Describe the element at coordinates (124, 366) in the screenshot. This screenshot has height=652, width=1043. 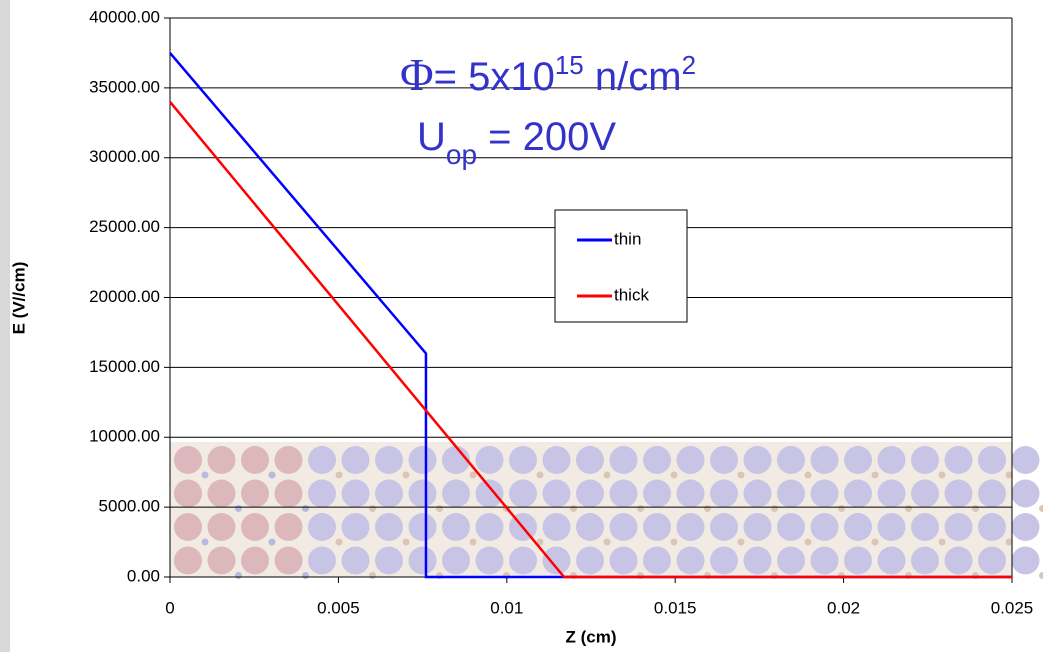
I see `y-tick-label: 15000.00` at that location.